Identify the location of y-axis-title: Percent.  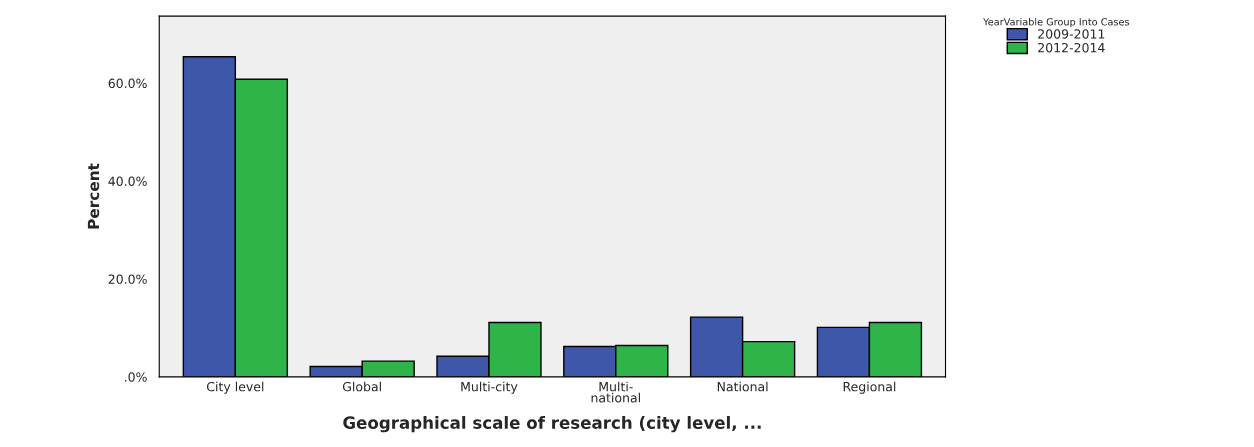
(93, 196).